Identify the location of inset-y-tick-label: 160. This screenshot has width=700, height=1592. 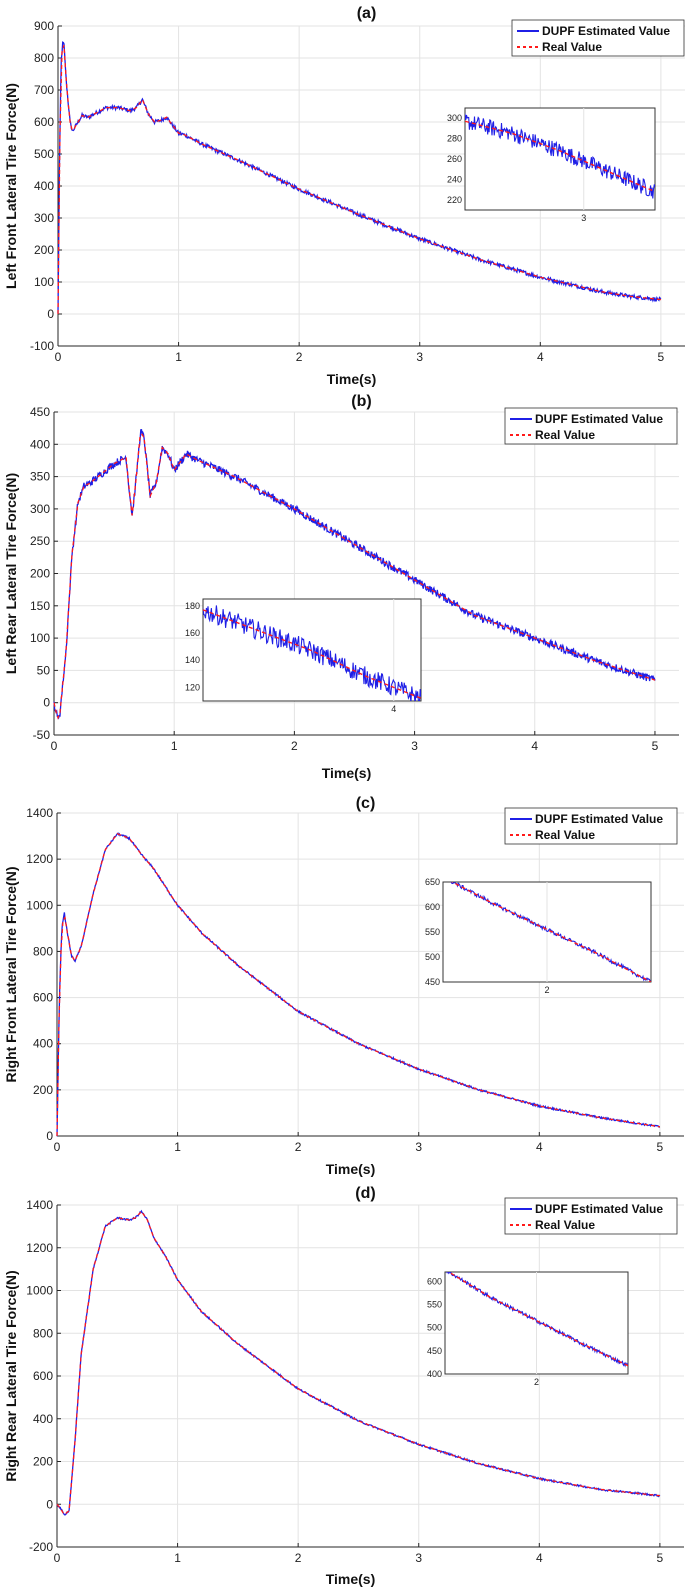
(192, 633).